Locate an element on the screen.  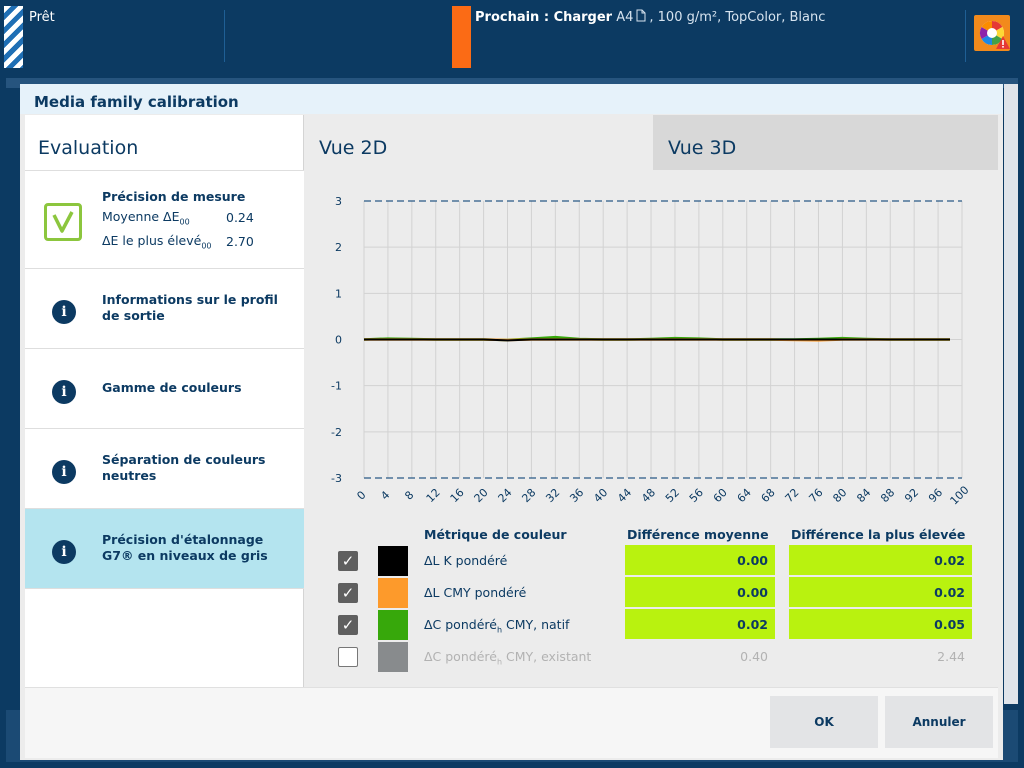
cancel-button: Annuler is located at coordinates (939, 722).